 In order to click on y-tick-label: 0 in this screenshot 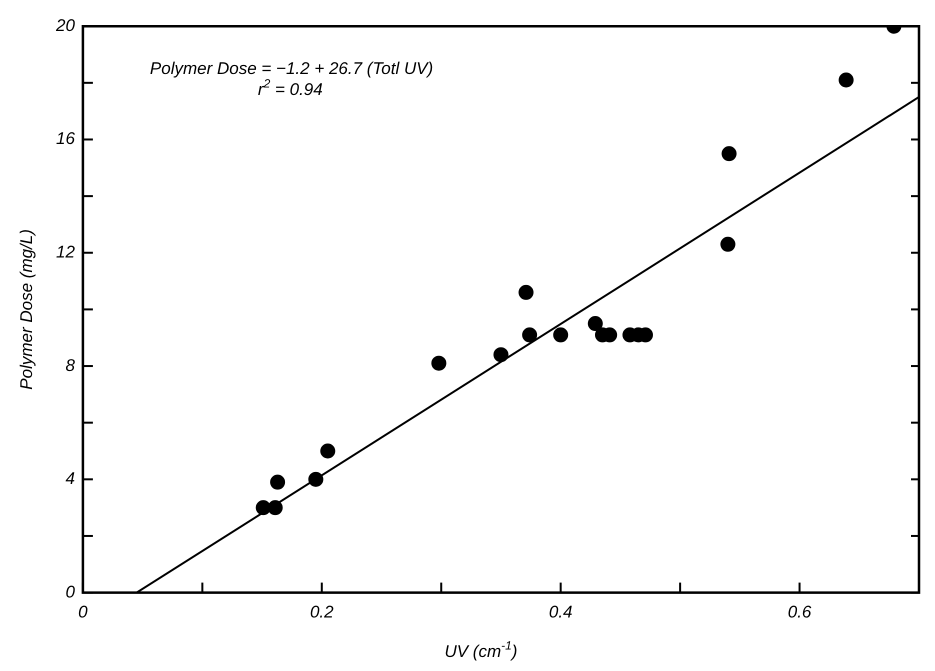, I will do `click(70, 592)`.